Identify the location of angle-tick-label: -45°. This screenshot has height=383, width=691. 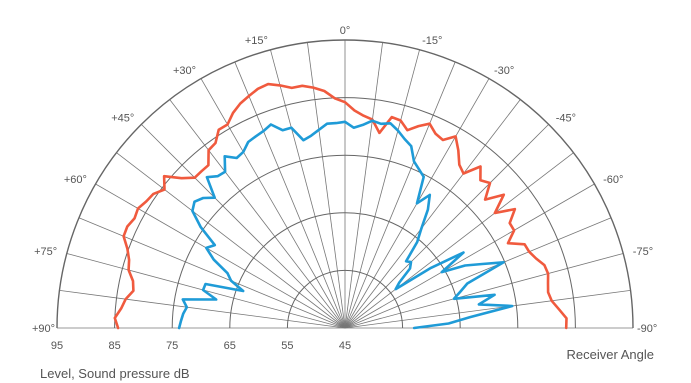
(566, 118).